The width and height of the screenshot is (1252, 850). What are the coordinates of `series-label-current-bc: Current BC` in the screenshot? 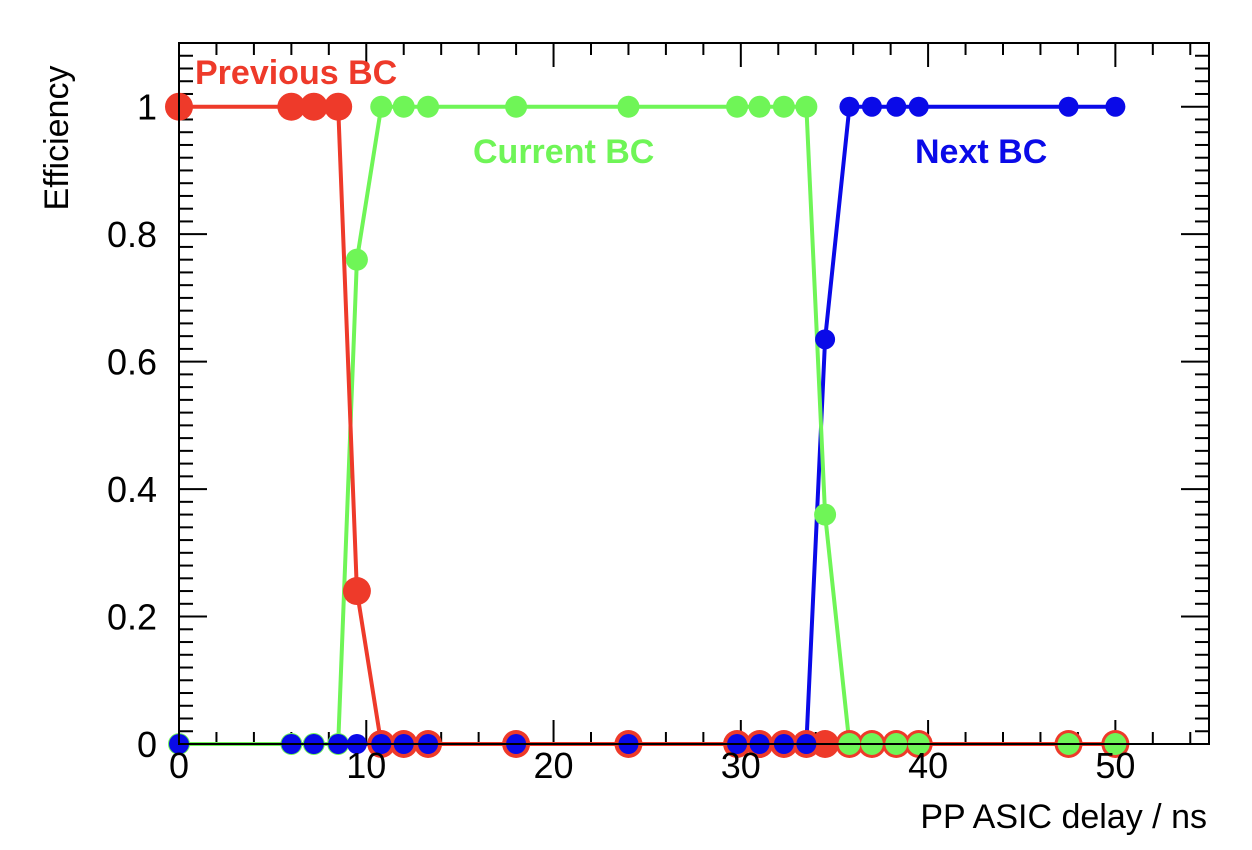 It's located at (563, 152).